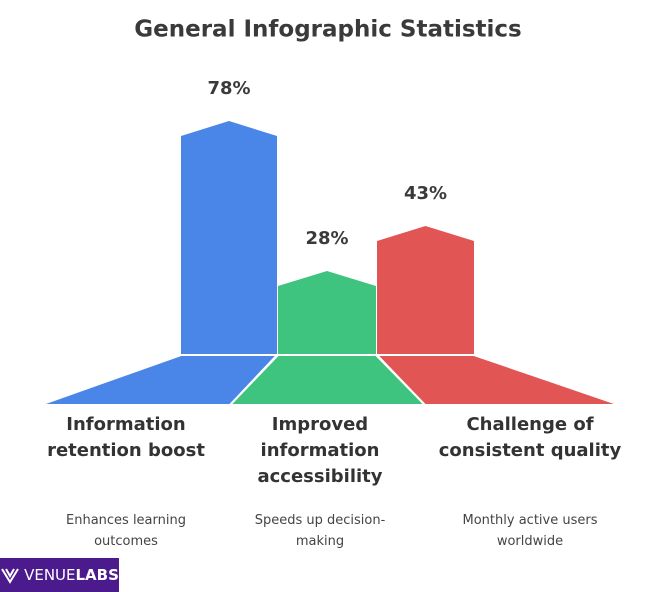  I want to click on description: Enhances learning outcomes, so click(126, 531).